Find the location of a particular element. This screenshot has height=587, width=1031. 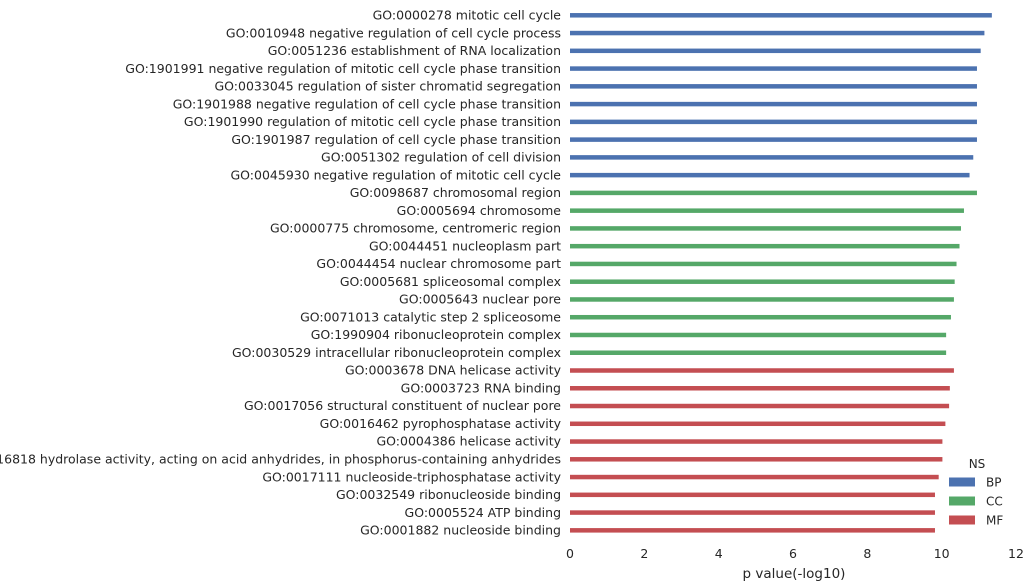

legend-label-bp: BP is located at coordinates (993, 483).